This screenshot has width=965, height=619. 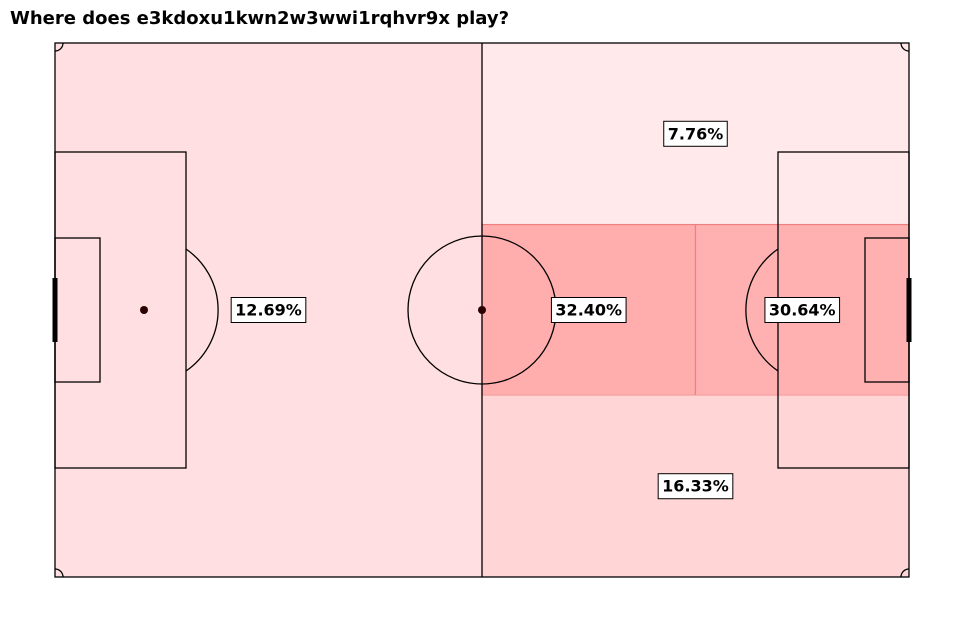 I want to click on zone-value-1: 7.76%, so click(x=696, y=133).